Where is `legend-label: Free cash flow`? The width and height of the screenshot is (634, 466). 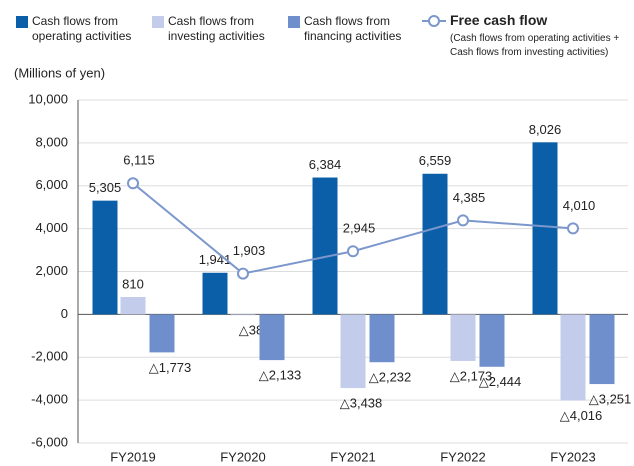 legend-label: Free cash flow is located at coordinates (499, 20).